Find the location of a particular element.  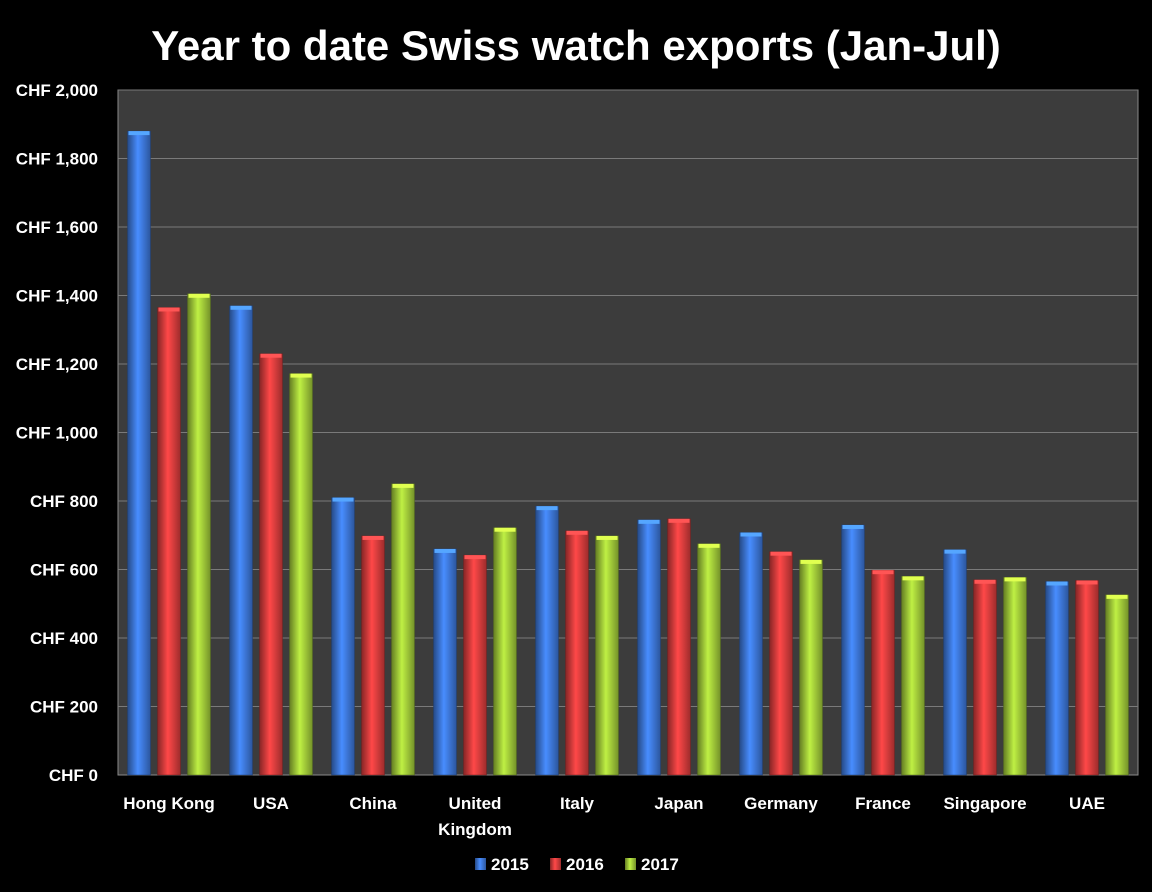

x-category-label: Italy is located at coordinates (577, 803).